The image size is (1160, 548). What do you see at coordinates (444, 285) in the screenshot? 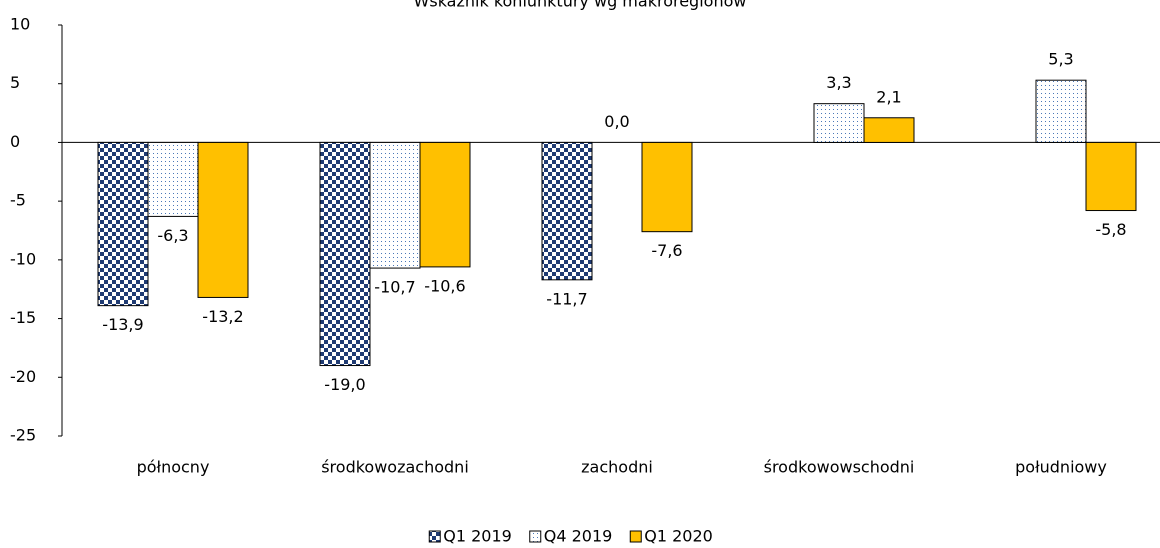
I see `value-label: -10,6` at bounding box center [444, 285].